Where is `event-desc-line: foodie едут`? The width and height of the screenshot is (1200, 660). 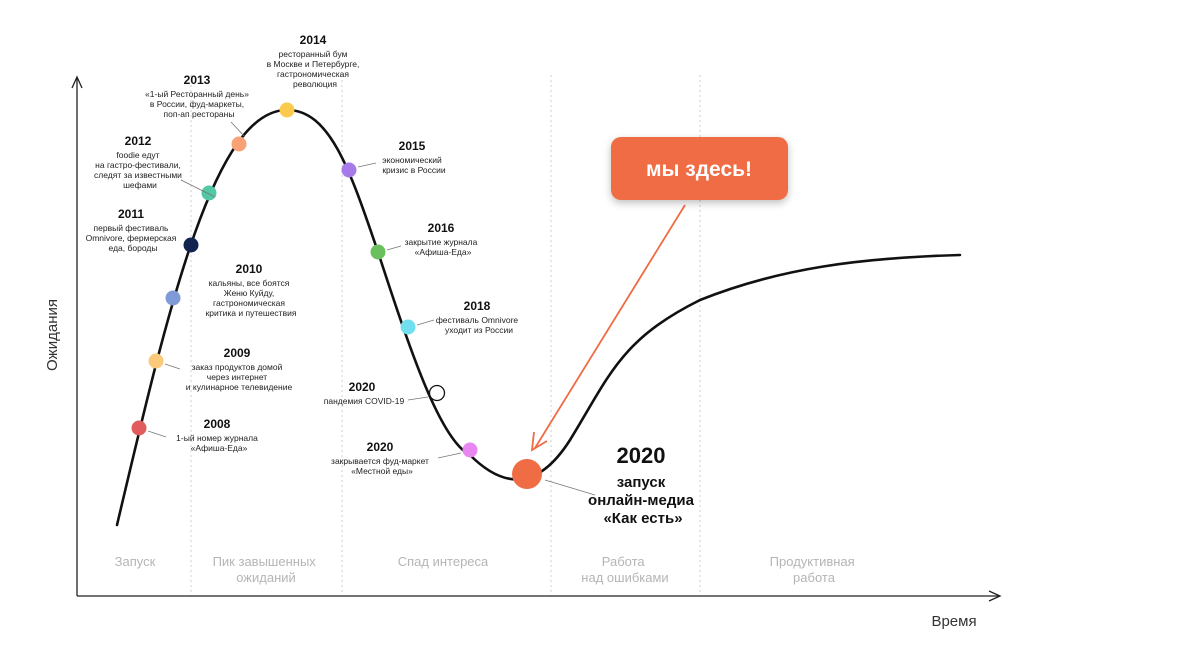
event-desc-line: foodie едут is located at coordinates (137, 155).